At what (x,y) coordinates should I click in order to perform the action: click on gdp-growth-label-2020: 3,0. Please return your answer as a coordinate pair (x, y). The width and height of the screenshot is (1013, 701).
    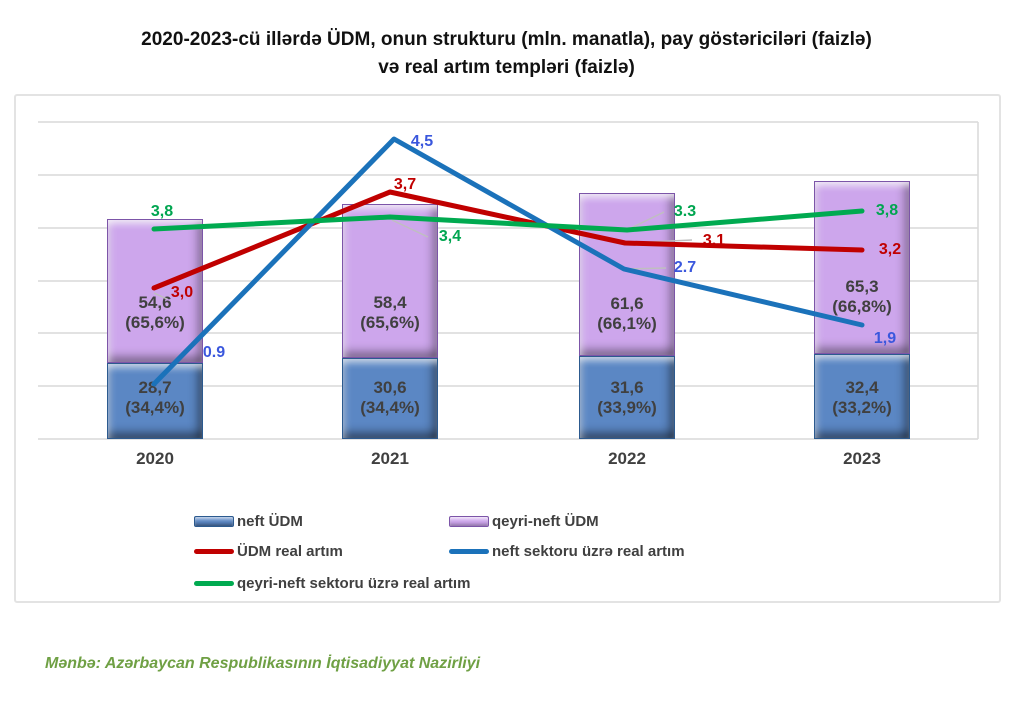
    Looking at the image, I should click on (182, 292).